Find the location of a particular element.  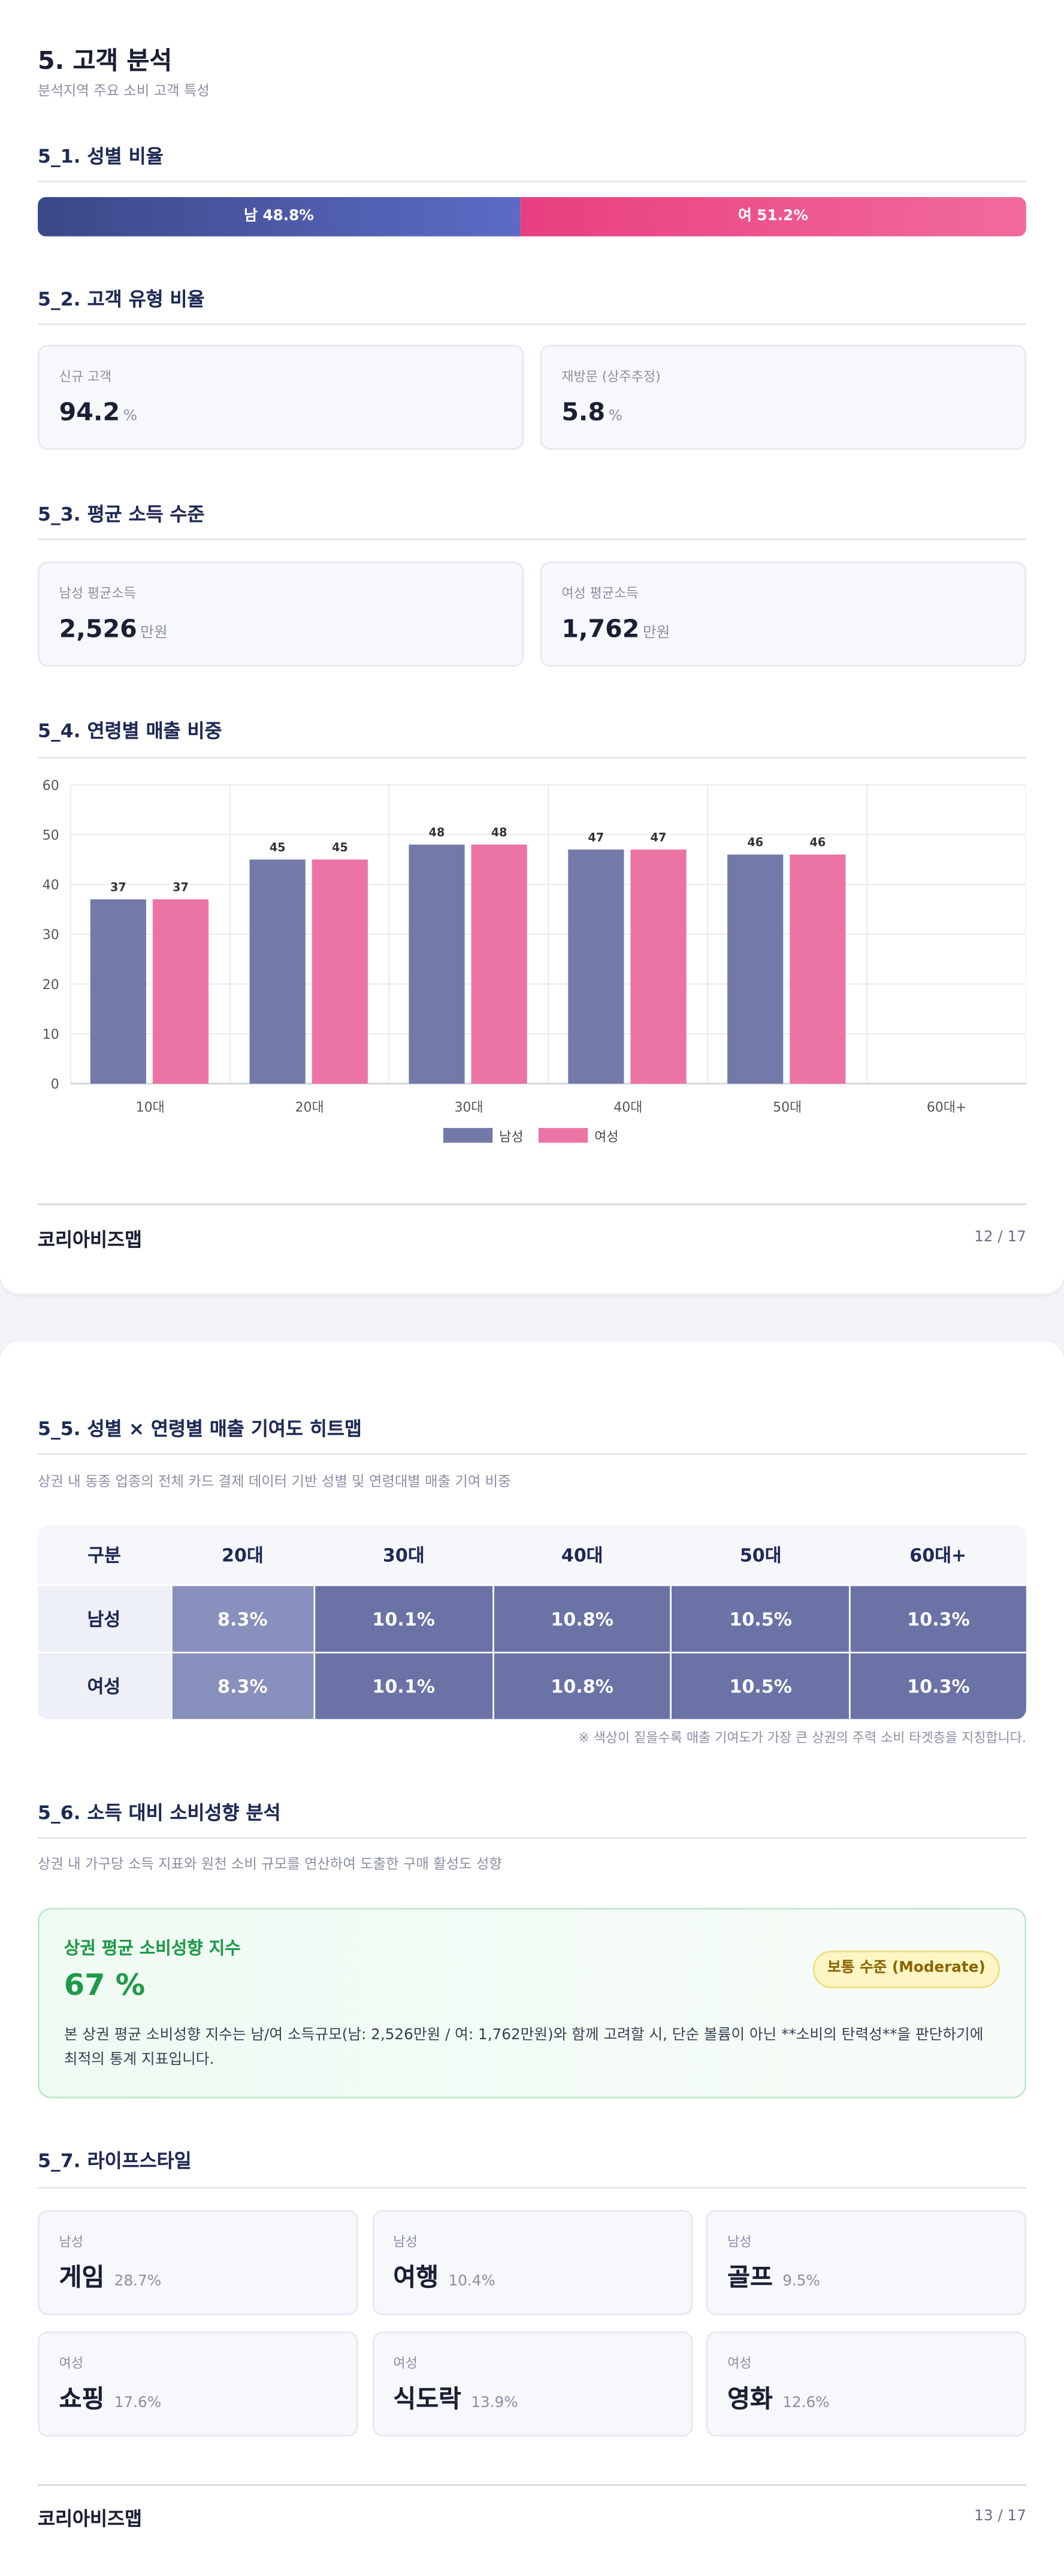

page-number: 13 / 17 is located at coordinates (1000, 2517).